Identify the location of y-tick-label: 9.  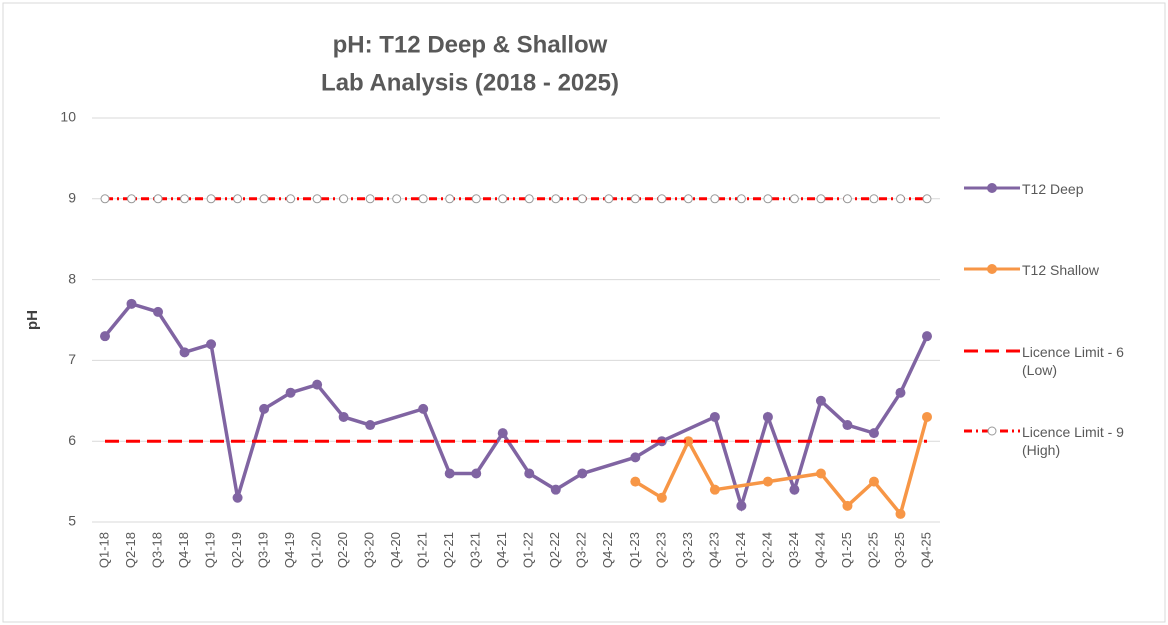
(72, 198).